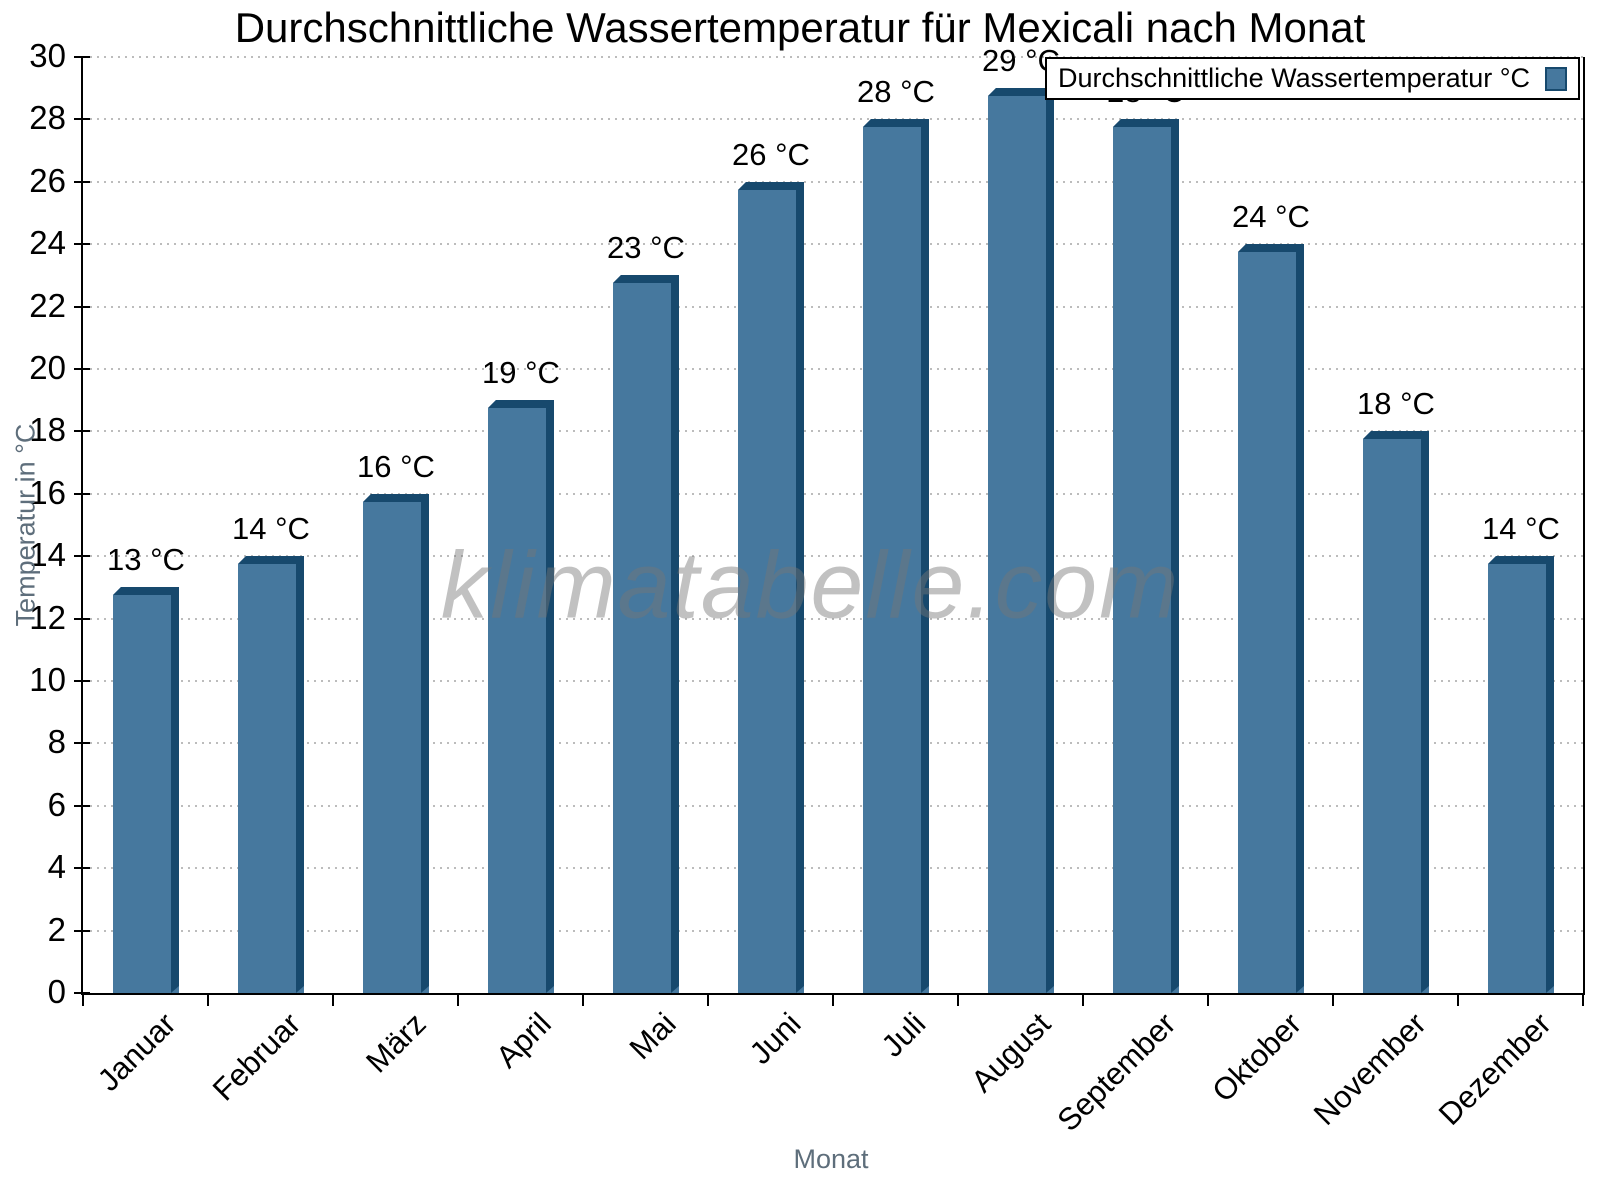  I want to click on bar-value-label: 18 °C, so click(1396, 403).